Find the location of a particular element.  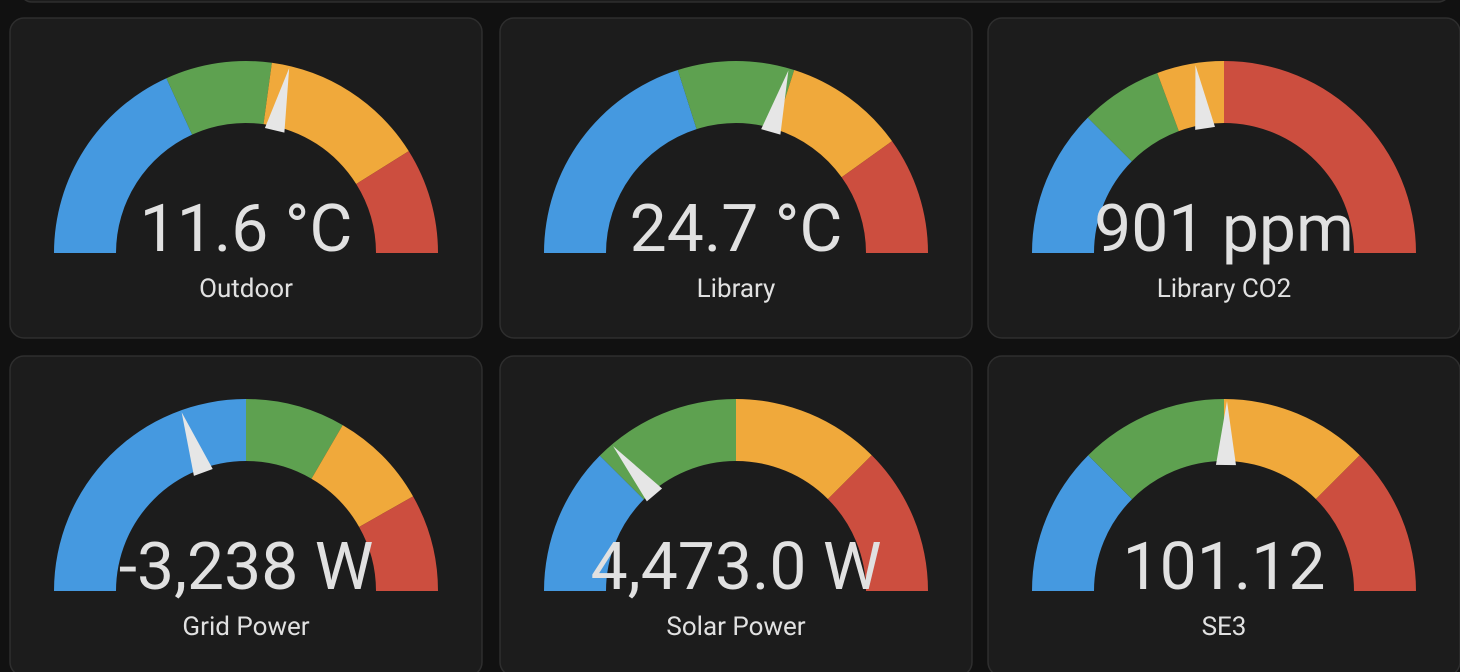

gauge-name: Library is located at coordinates (736, 289).